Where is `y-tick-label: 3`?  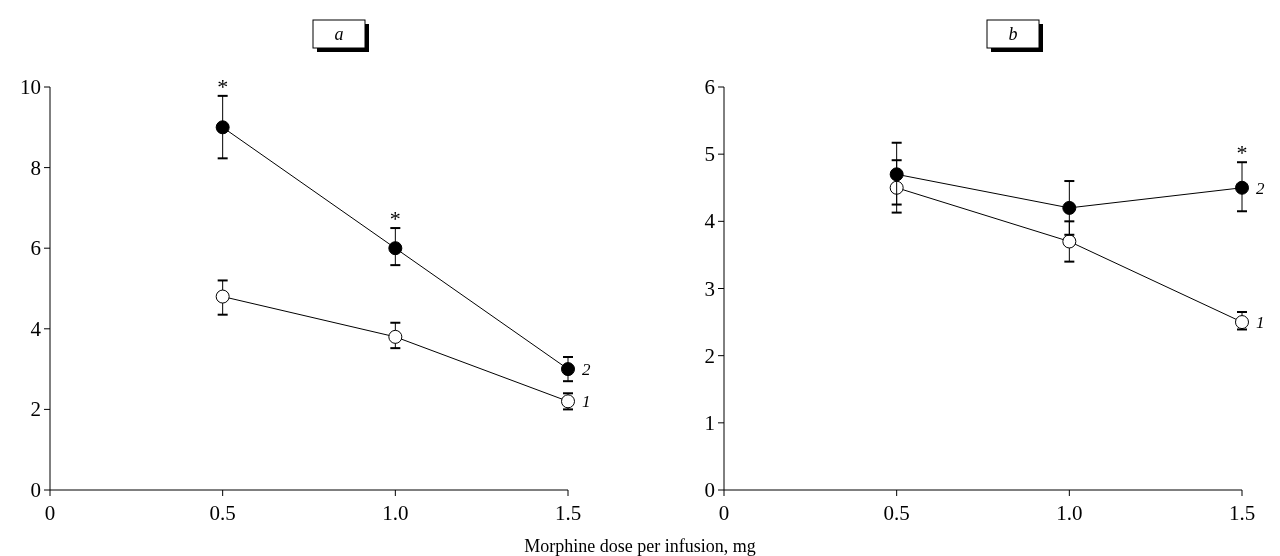
y-tick-label: 3 is located at coordinates (709, 288).